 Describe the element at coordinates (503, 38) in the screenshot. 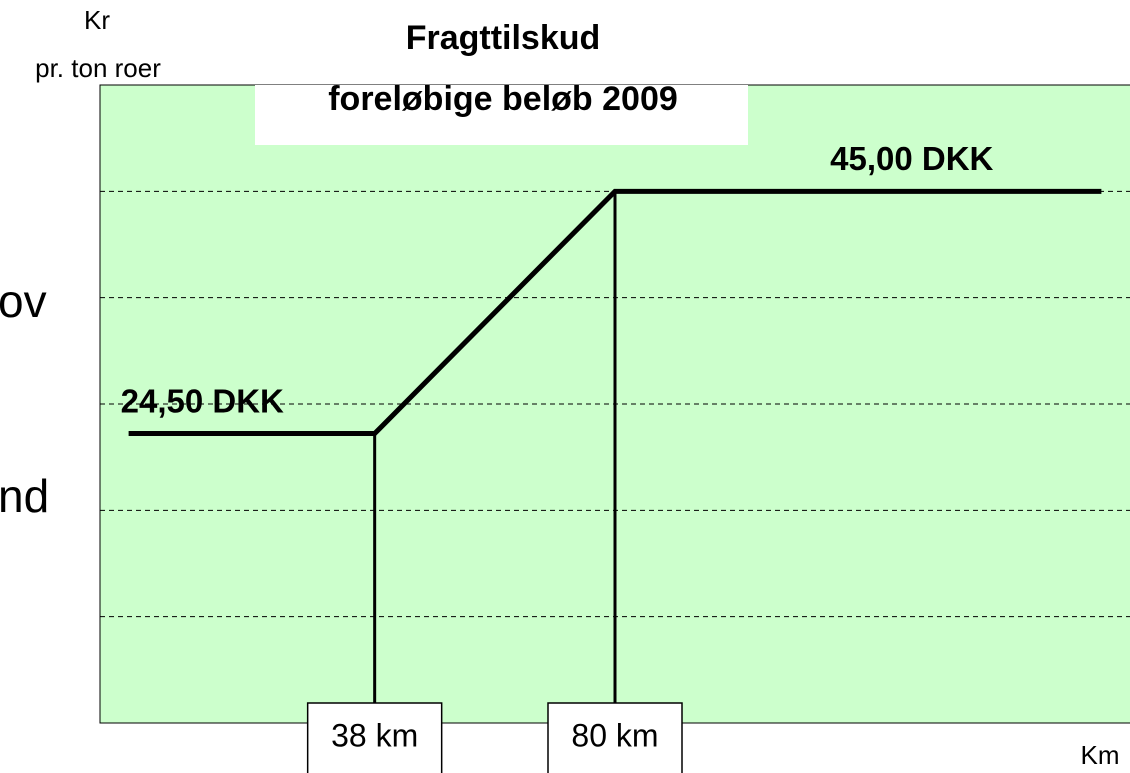

I see `chart-title: Fragttilskud` at that location.